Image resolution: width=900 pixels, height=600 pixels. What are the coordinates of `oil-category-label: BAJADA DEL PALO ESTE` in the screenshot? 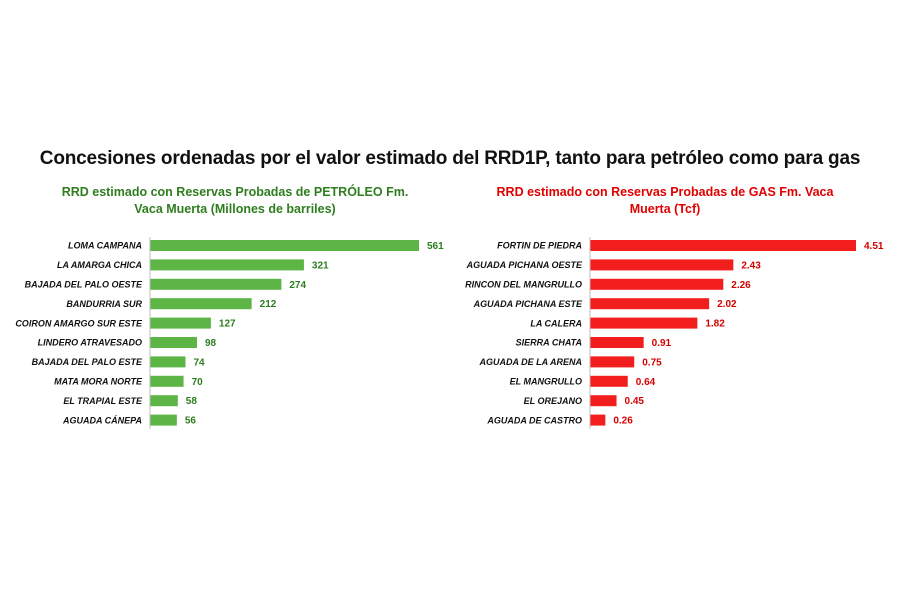 It's located at (87, 362).